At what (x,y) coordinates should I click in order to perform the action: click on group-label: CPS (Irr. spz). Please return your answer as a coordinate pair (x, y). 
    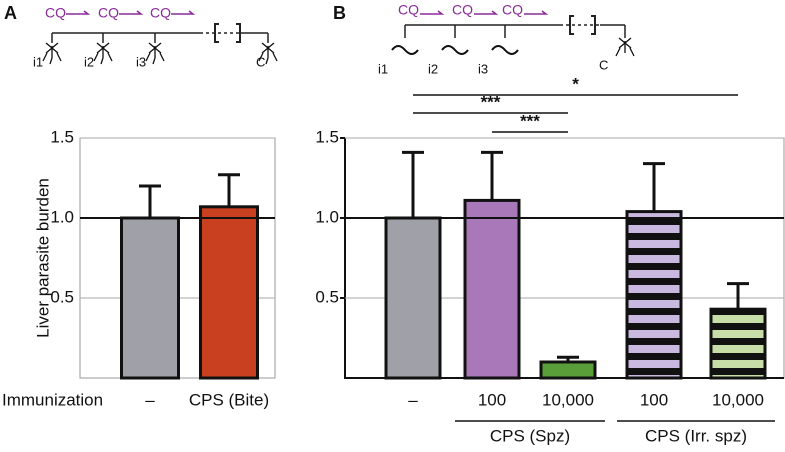
    Looking at the image, I should click on (696, 435).